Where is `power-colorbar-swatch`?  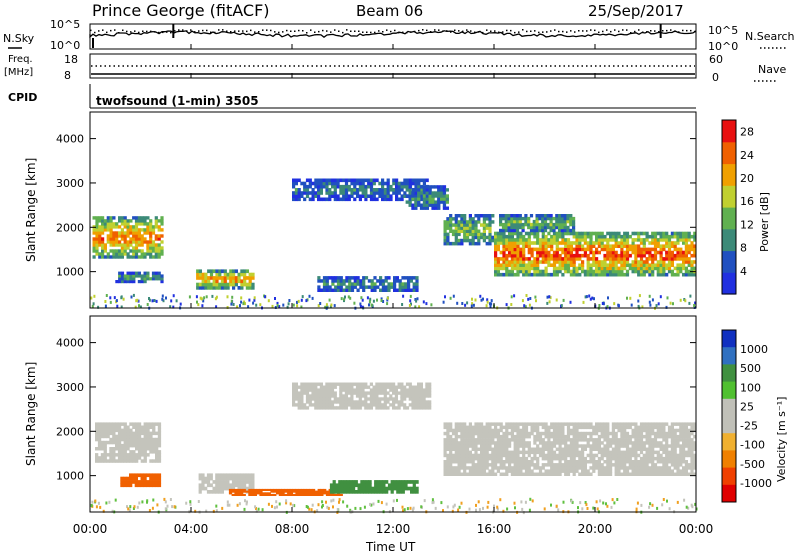
power-colorbar-swatch is located at coordinates (729, 174).